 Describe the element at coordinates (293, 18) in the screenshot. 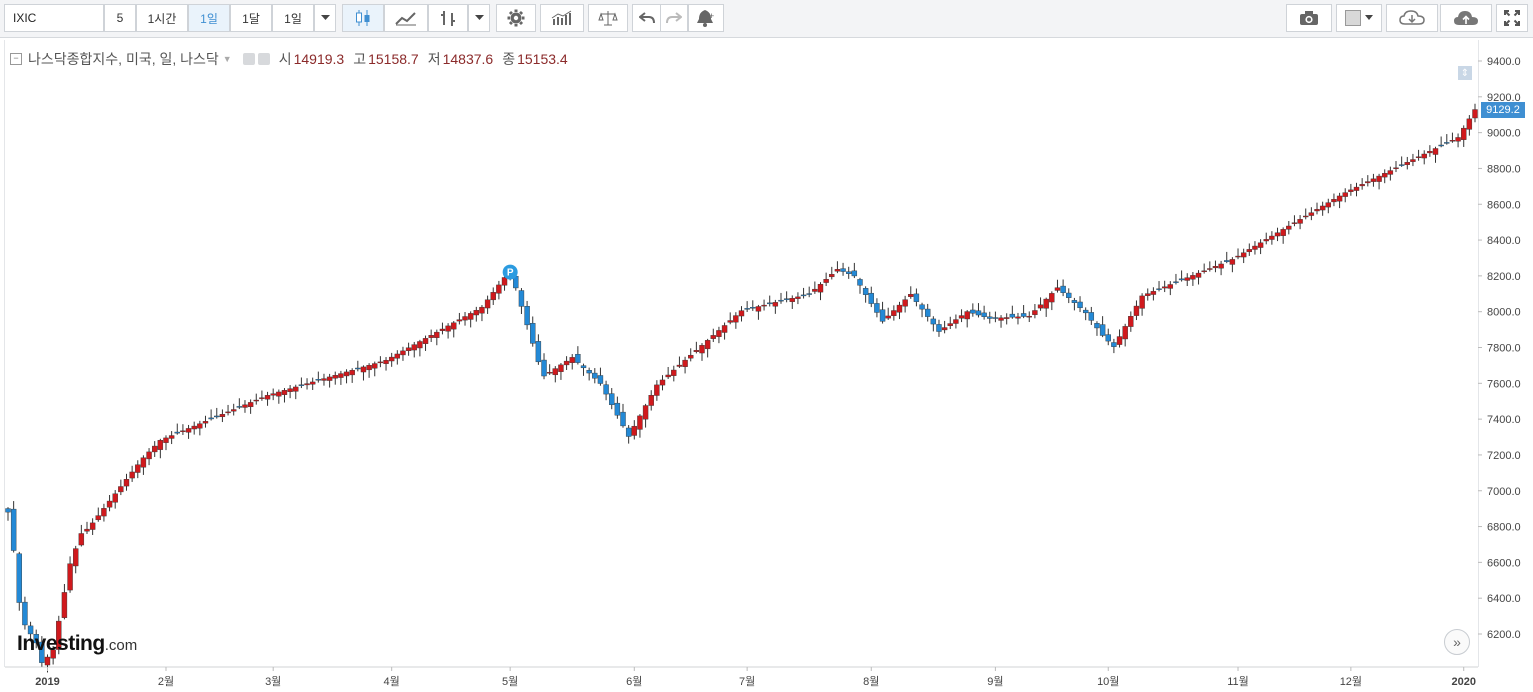

I see `range-select: 1일` at that location.